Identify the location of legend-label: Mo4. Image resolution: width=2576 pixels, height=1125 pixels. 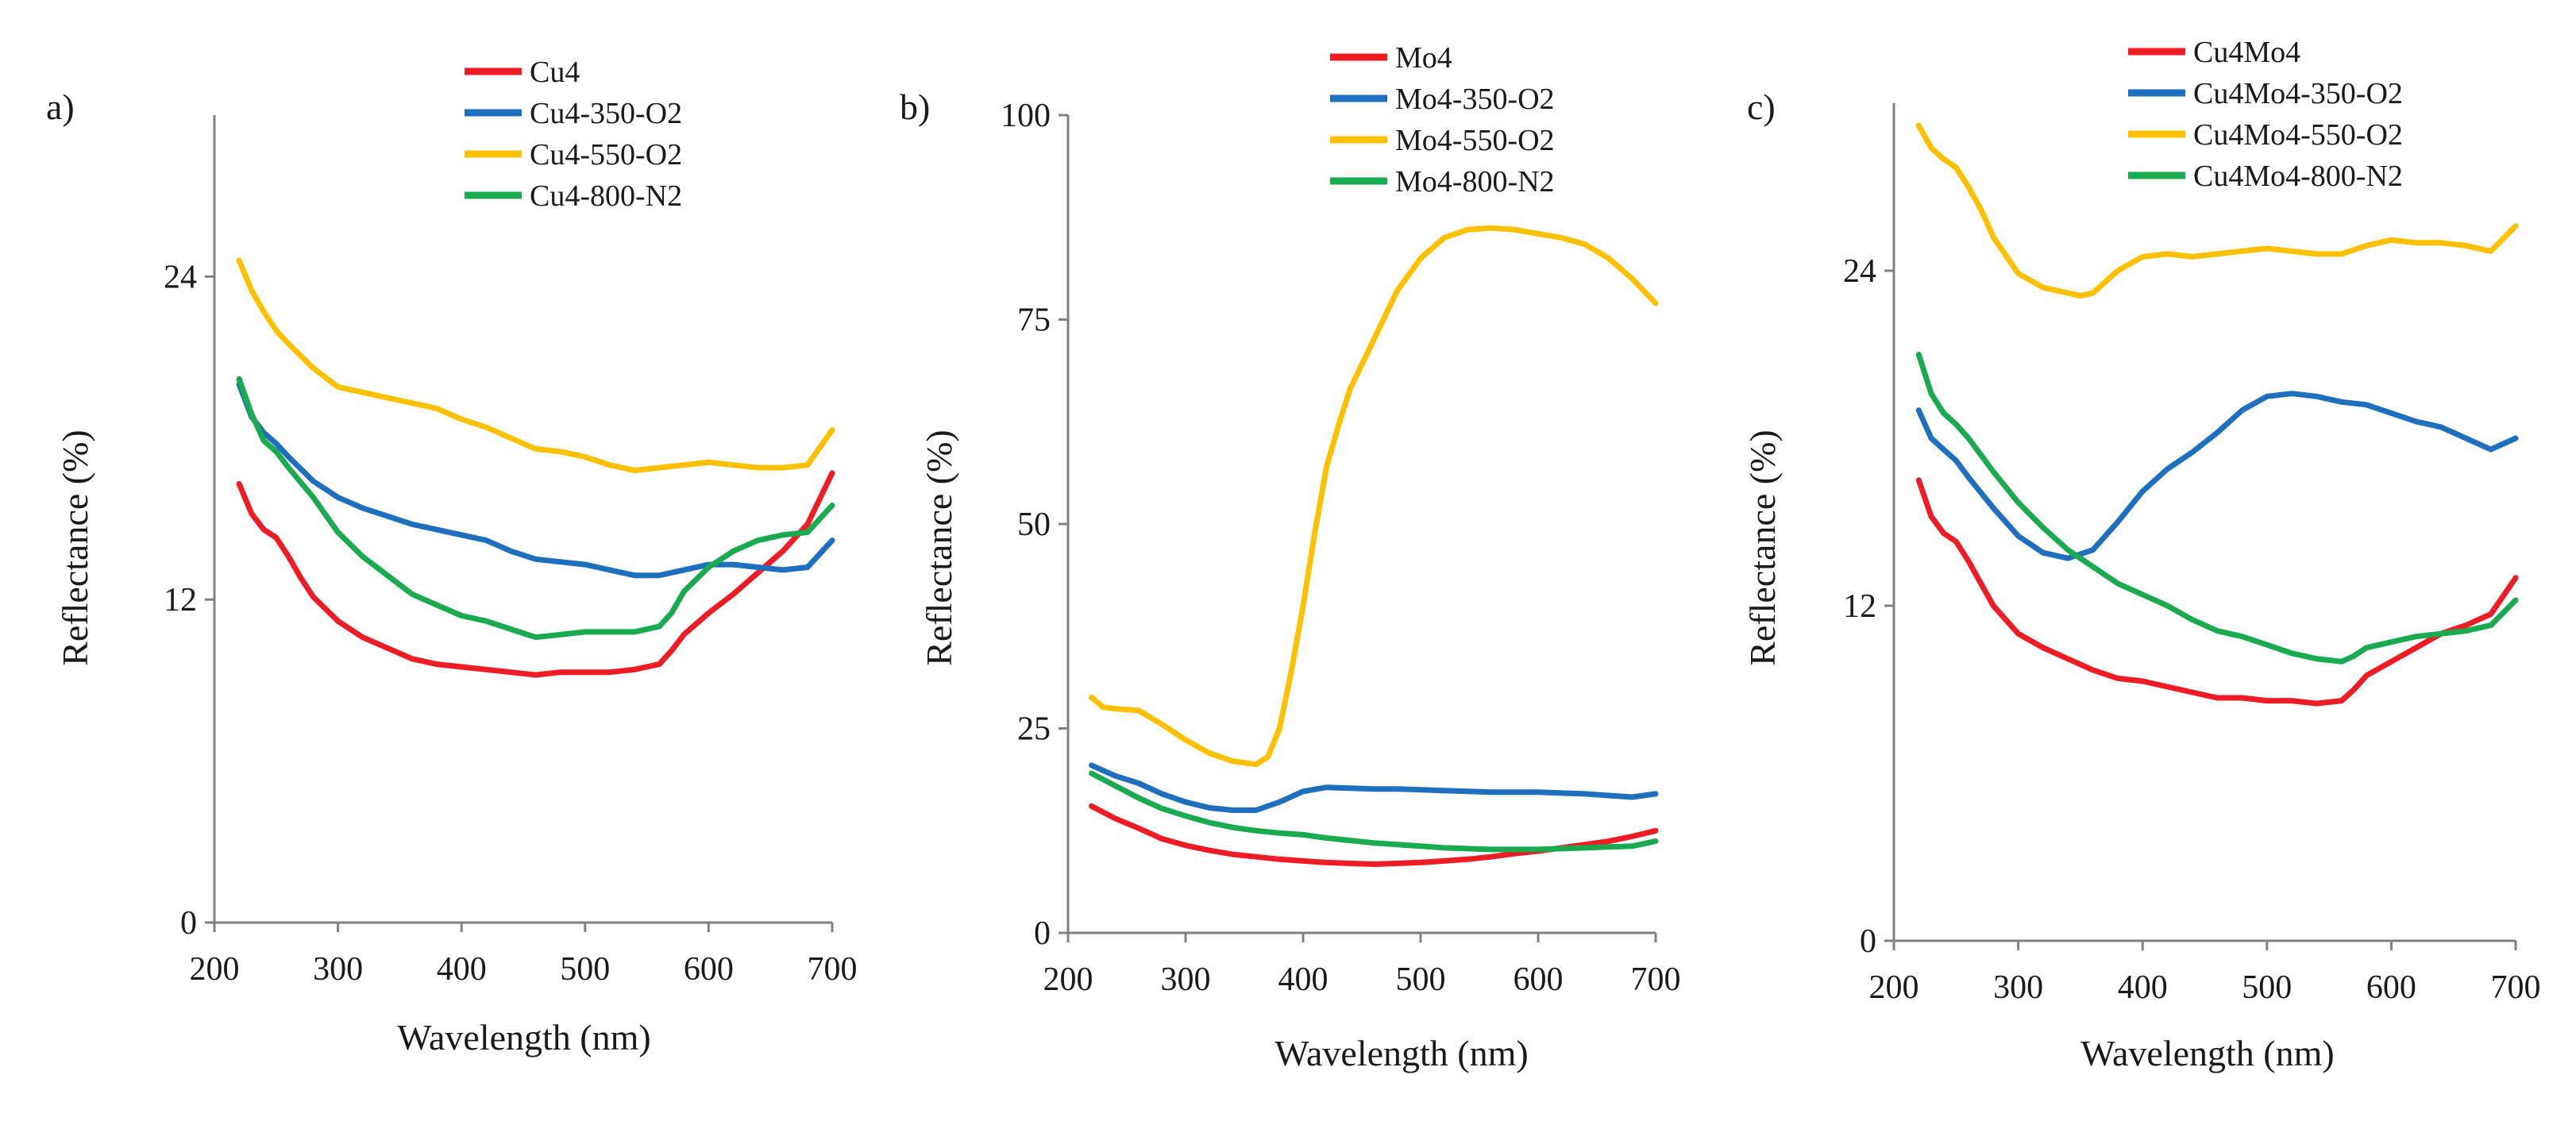
(1423, 58).